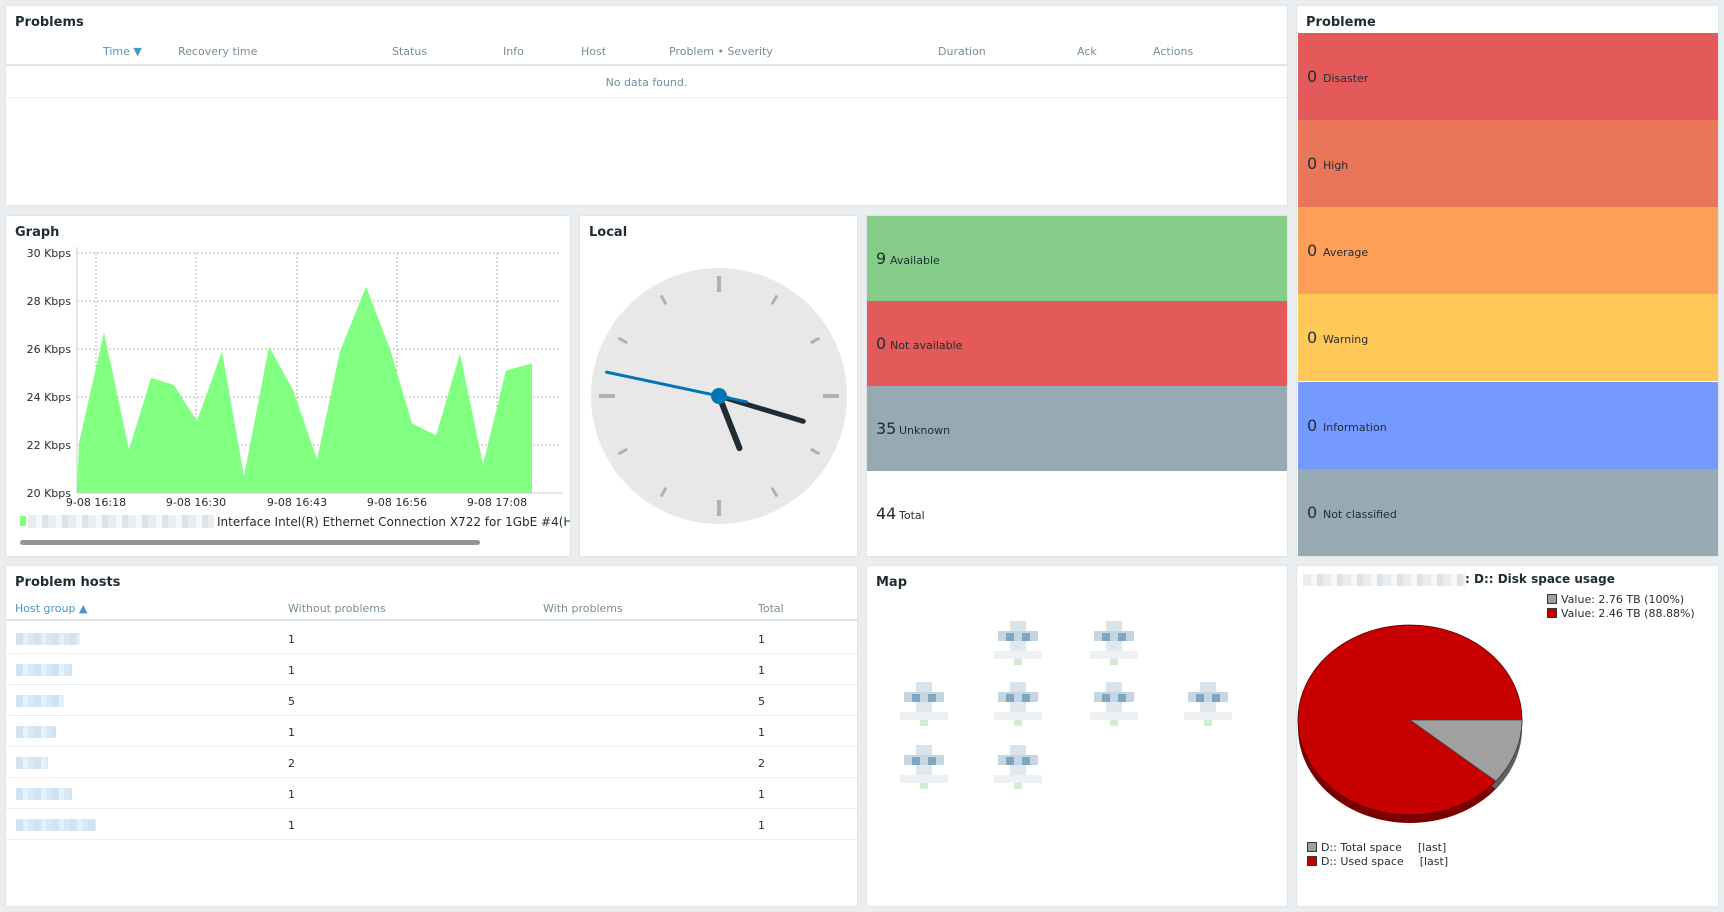 The image size is (1724, 912). What do you see at coordinates (1077, 258) in the screenshot?
I see `availability-available: 9 Available` at bounding box center [1077, 258].